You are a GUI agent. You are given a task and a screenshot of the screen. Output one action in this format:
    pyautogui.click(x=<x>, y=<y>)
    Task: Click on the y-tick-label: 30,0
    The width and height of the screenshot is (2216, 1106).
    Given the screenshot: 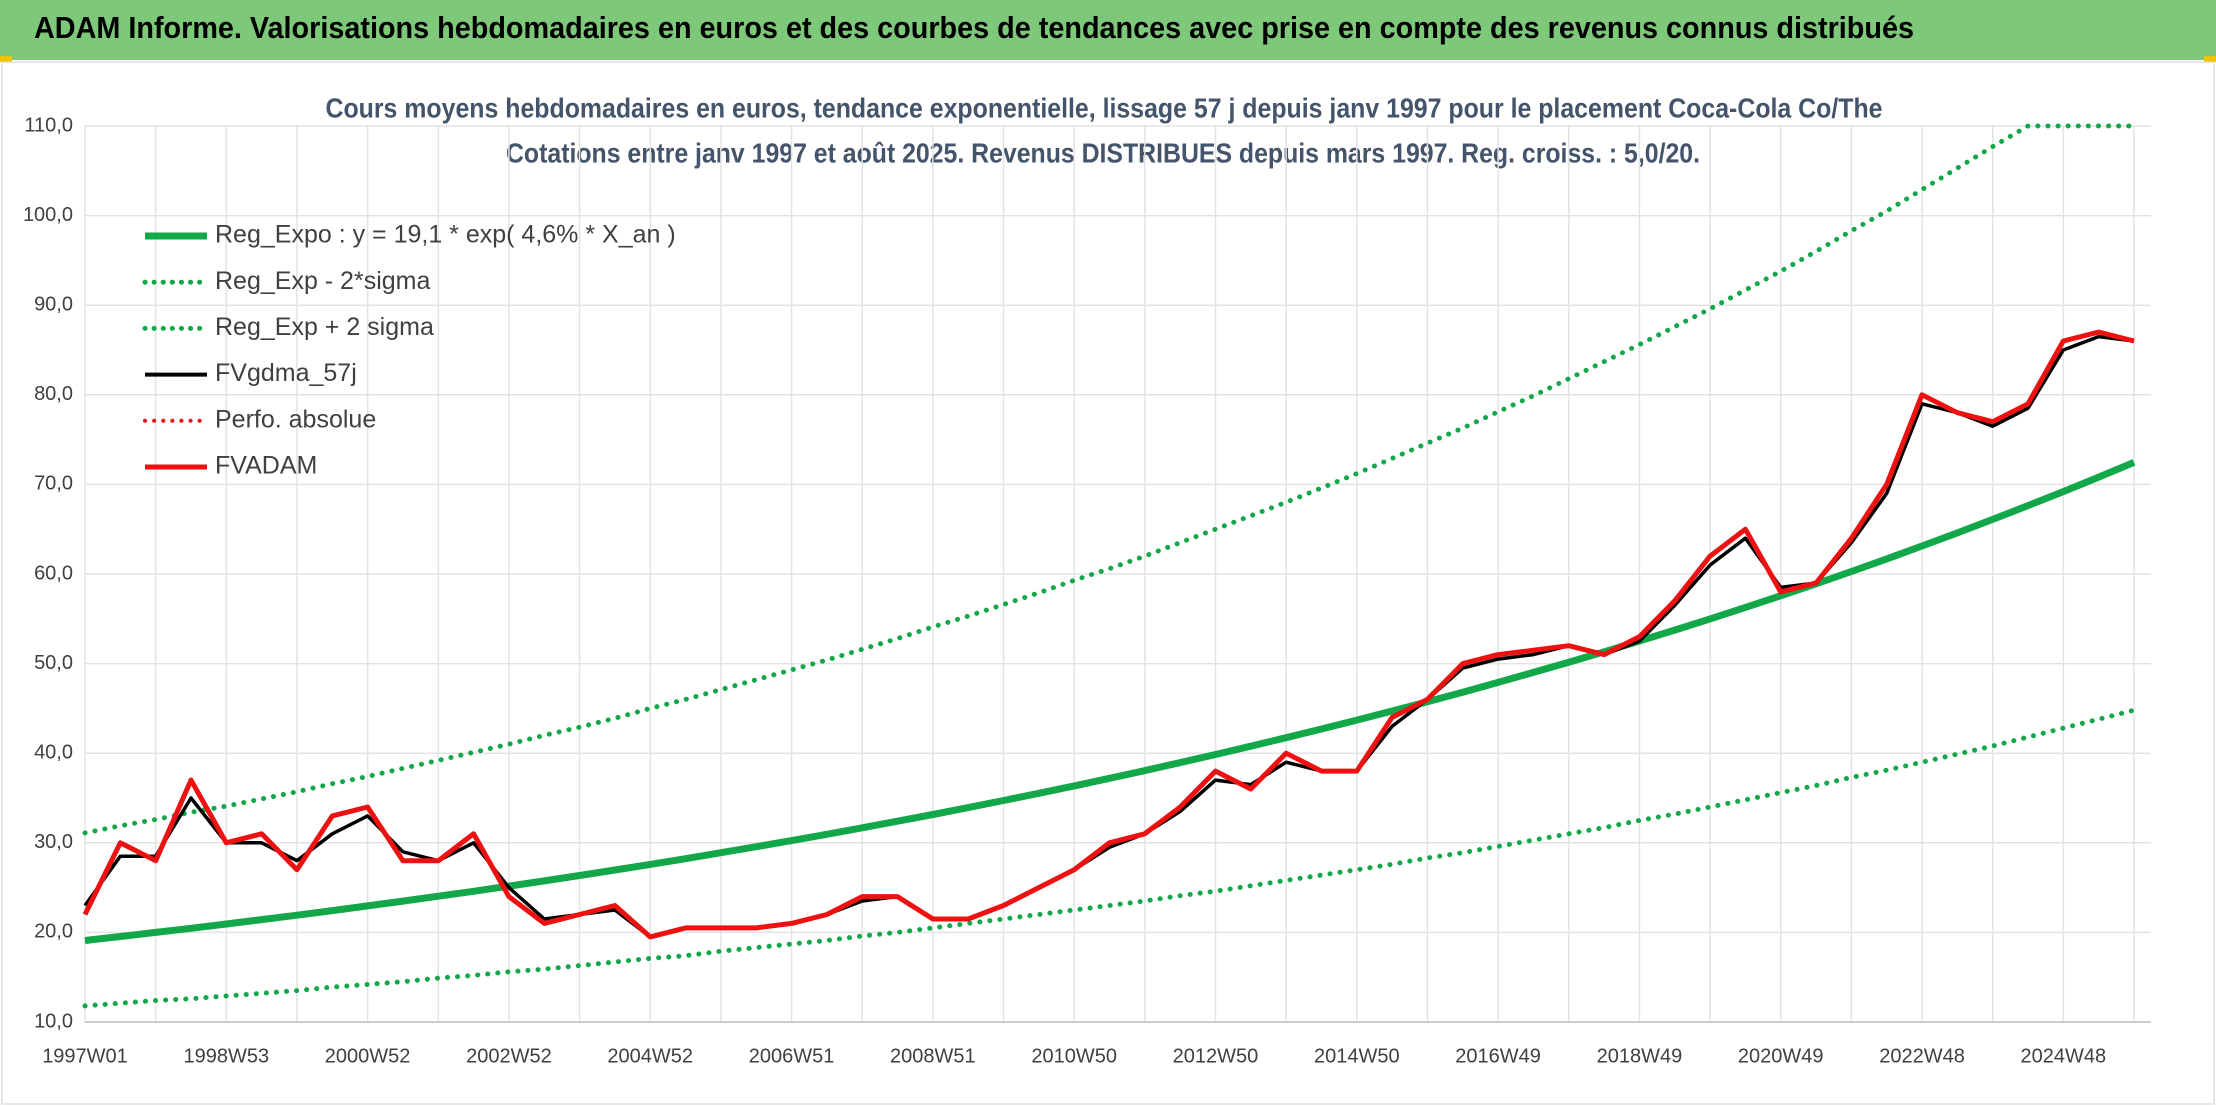 What is the action you would take?
    pyautogui.click(x=53, y=842)
    